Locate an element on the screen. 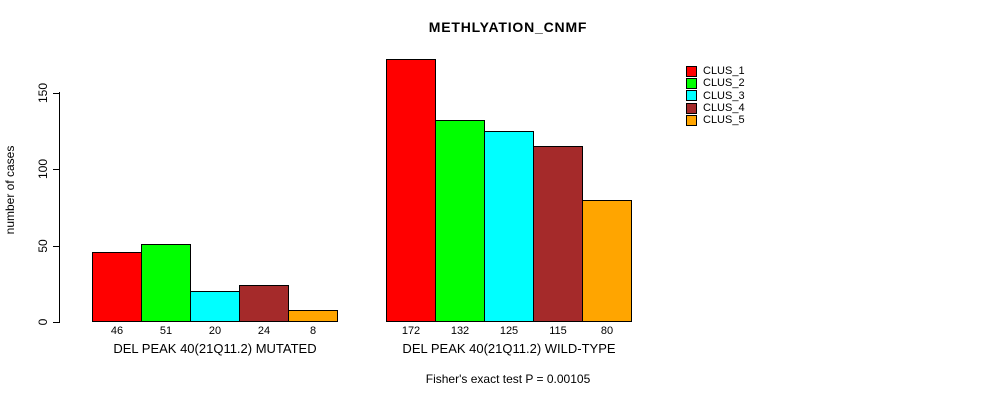 Image resolution: width=990 pixels, height=400 pixels. legend-item: CLUS_4 is located at coordinates (715, 108).